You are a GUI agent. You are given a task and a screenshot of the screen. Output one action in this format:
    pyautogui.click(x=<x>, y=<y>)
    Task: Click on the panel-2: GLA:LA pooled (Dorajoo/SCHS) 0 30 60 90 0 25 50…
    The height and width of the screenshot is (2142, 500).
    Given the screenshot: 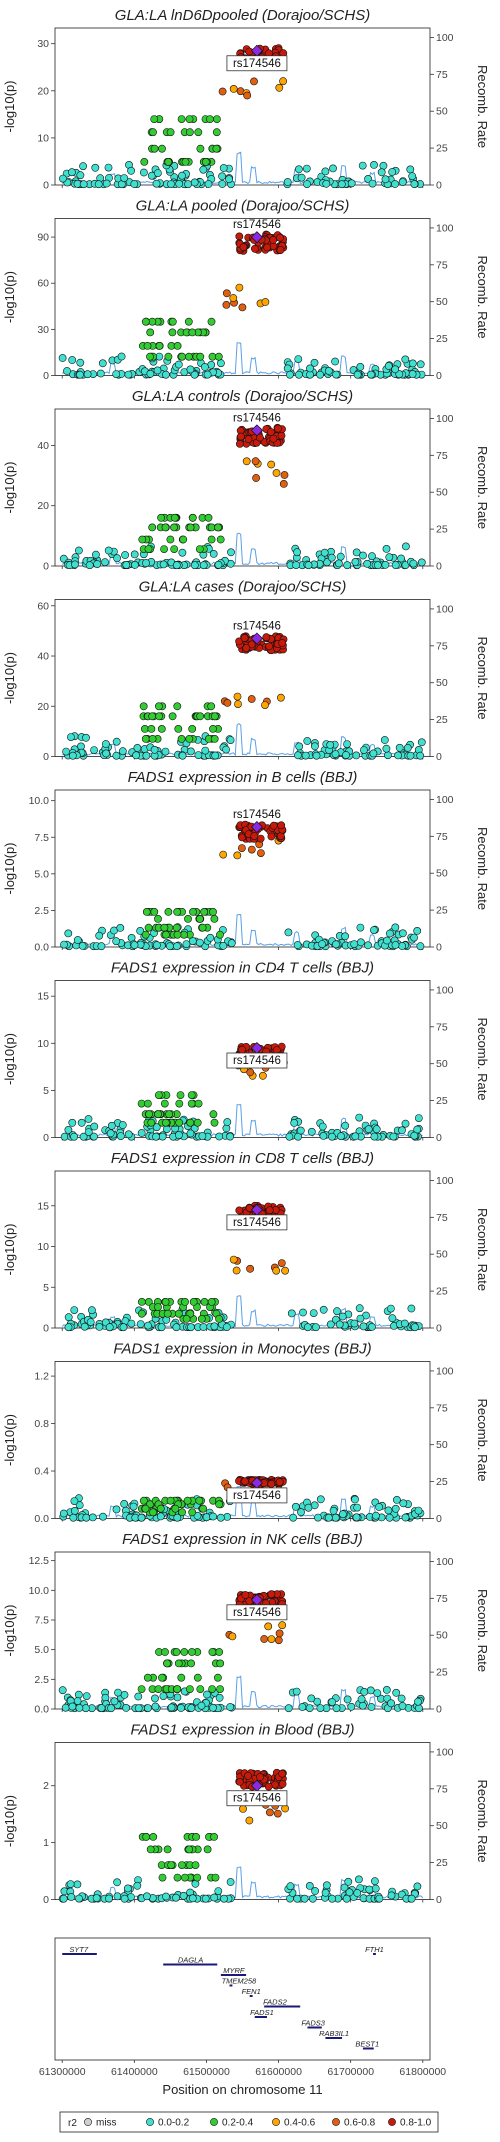 What is the action you would take?
    pyautogui.click(x=246, y=290)
    